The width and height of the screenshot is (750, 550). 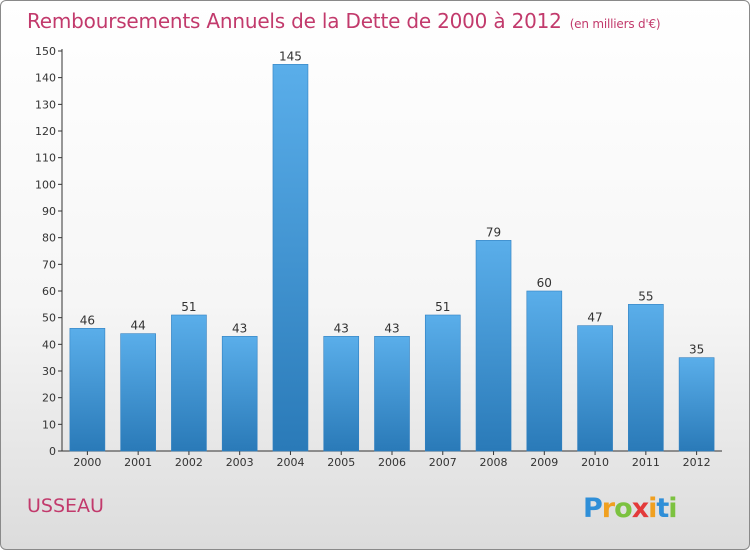 I want to click on x-tick-label: 2004, so click(x=290, y=462).